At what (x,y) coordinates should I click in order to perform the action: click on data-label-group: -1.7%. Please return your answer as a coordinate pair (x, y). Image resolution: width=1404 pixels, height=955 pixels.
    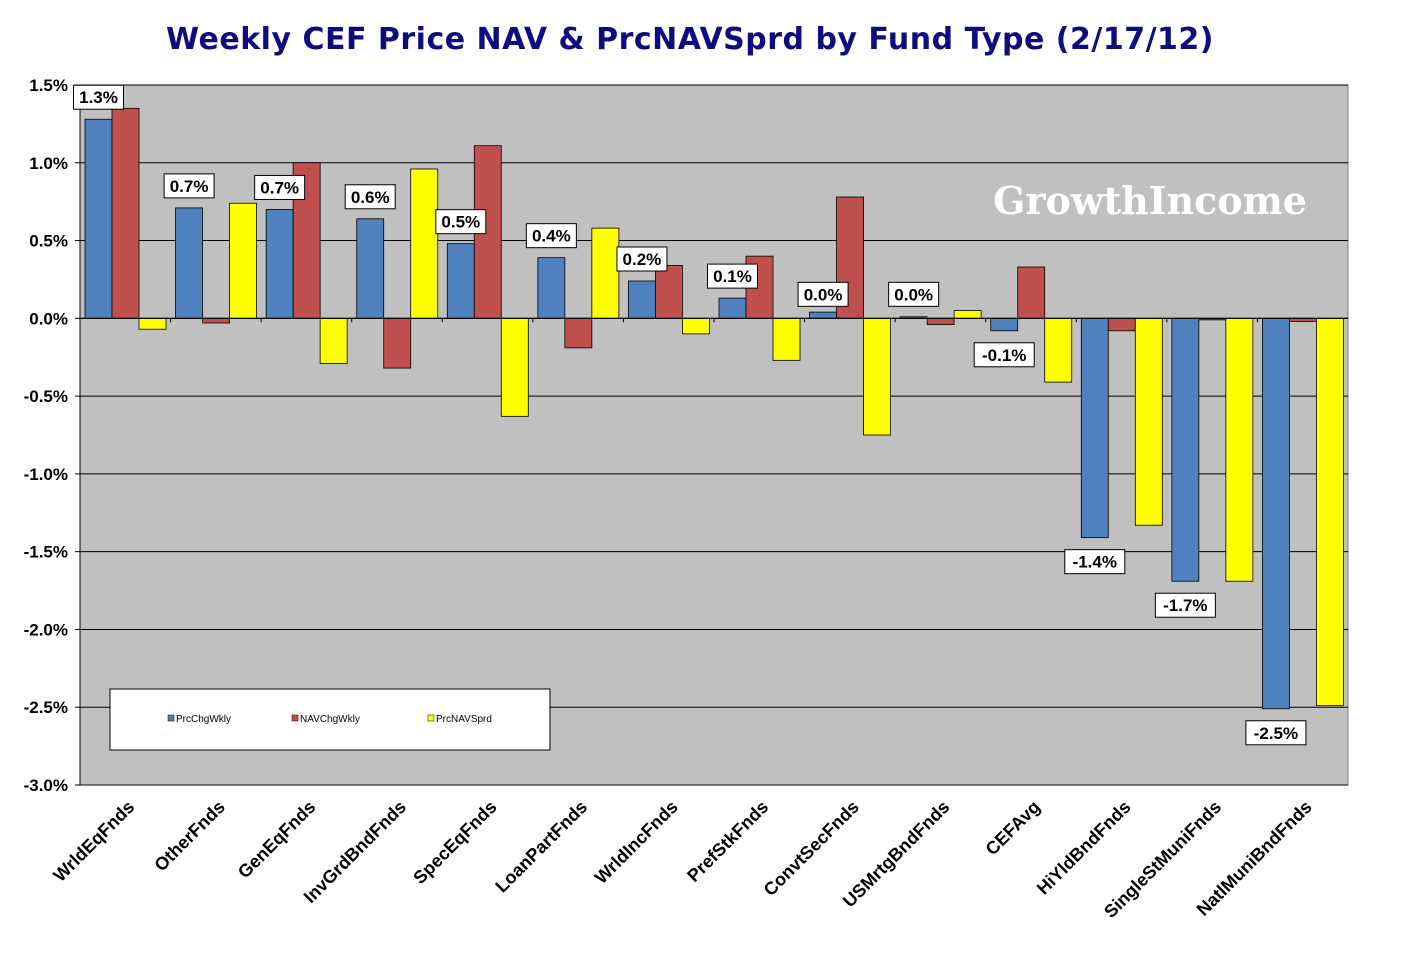
    Looking at the image, I should click on (1185, 605).